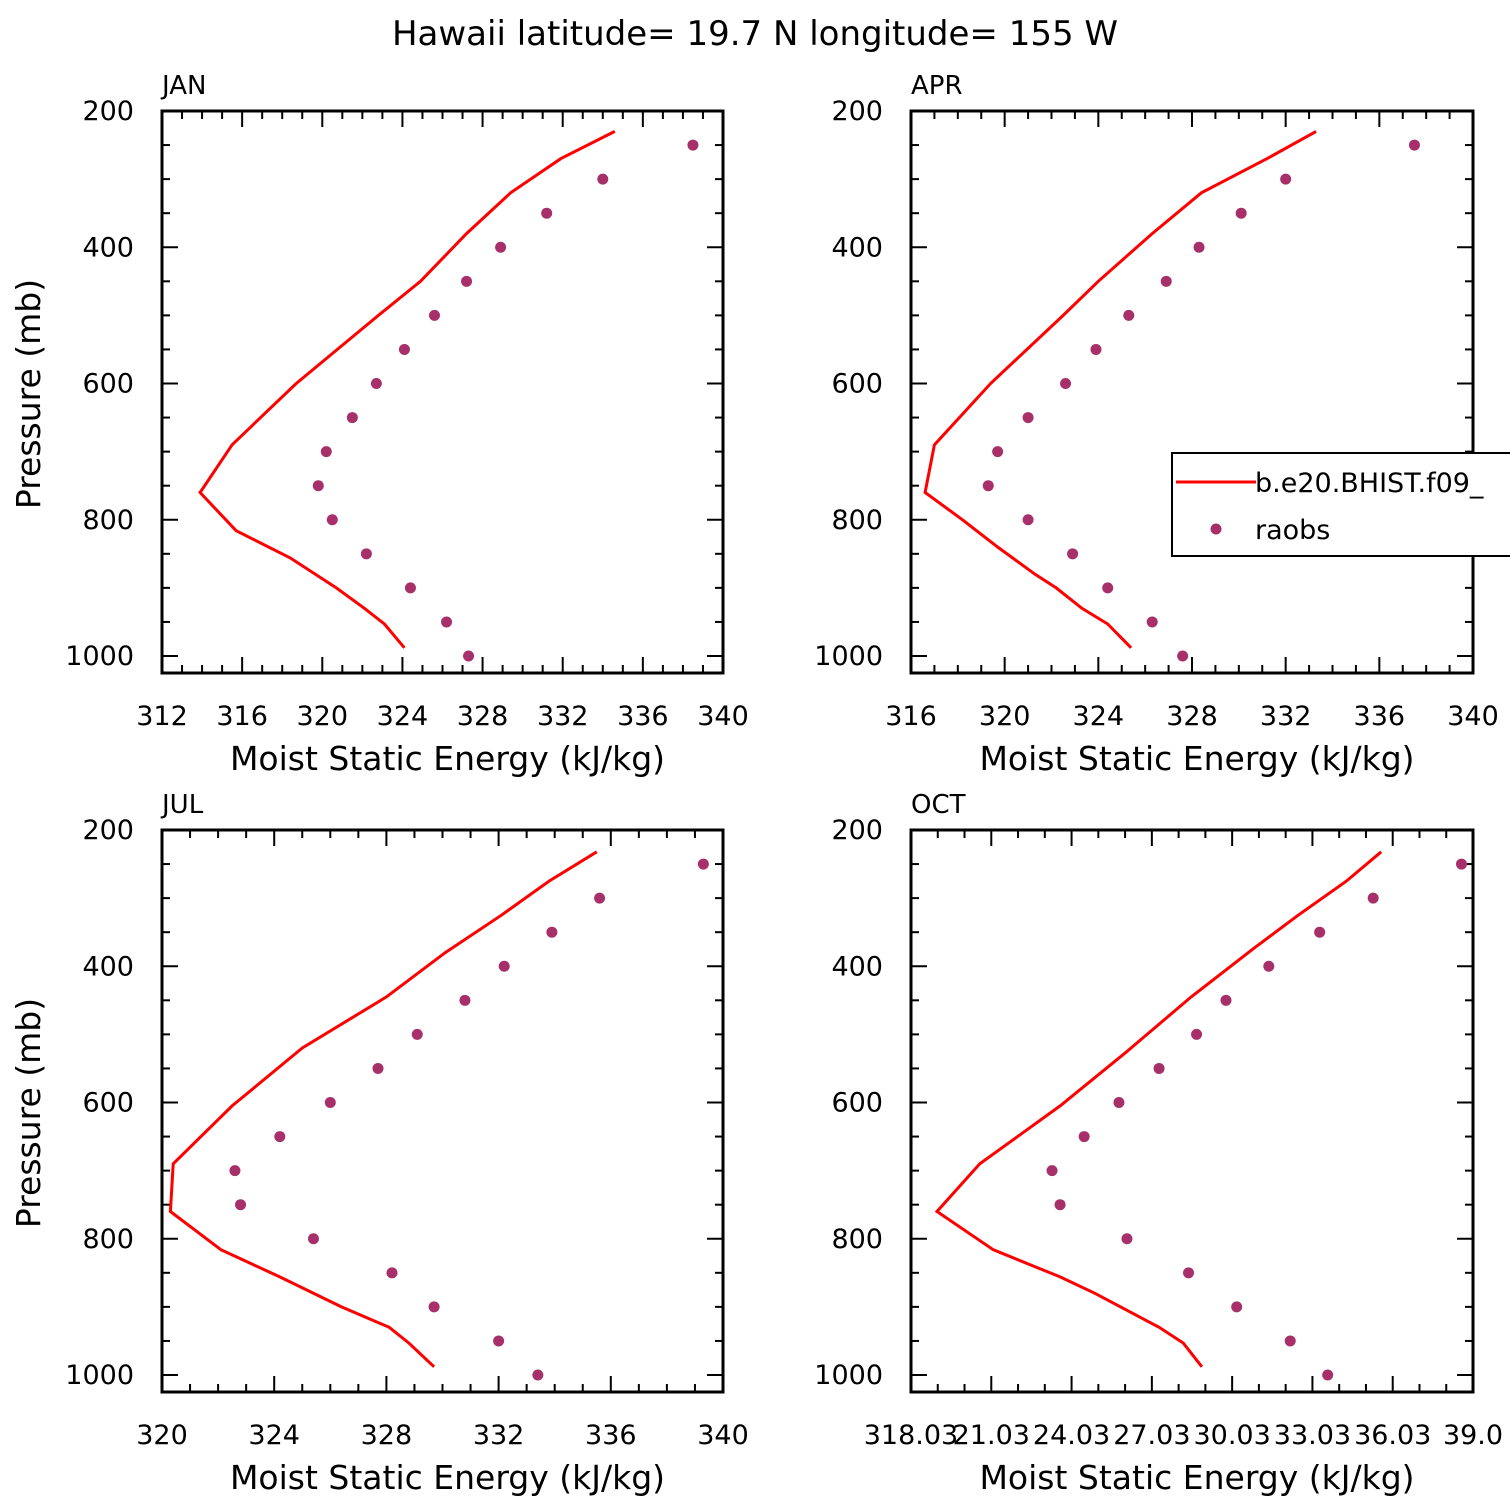 Image resolution: width=1510 pixels, height=1510 pixels. Describe the element at coordinates (182, 805) in the screenshot. I see `panel-label: JUL` at that location.